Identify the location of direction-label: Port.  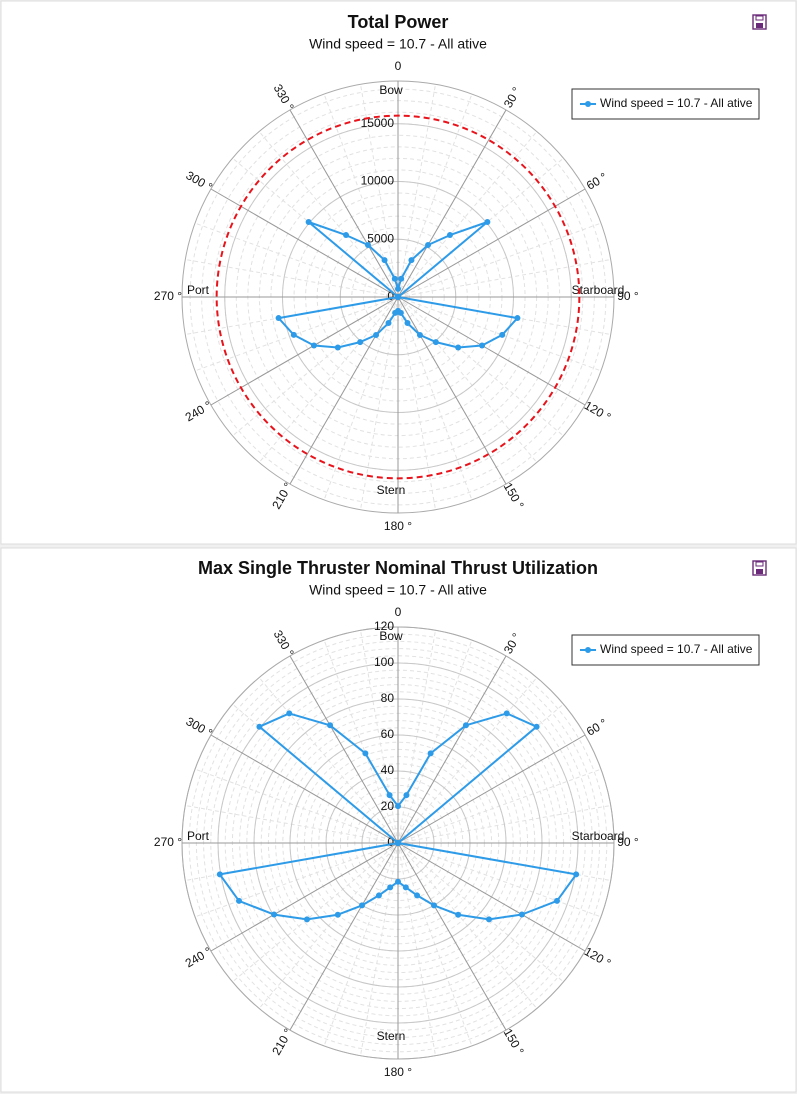
(198, 290).